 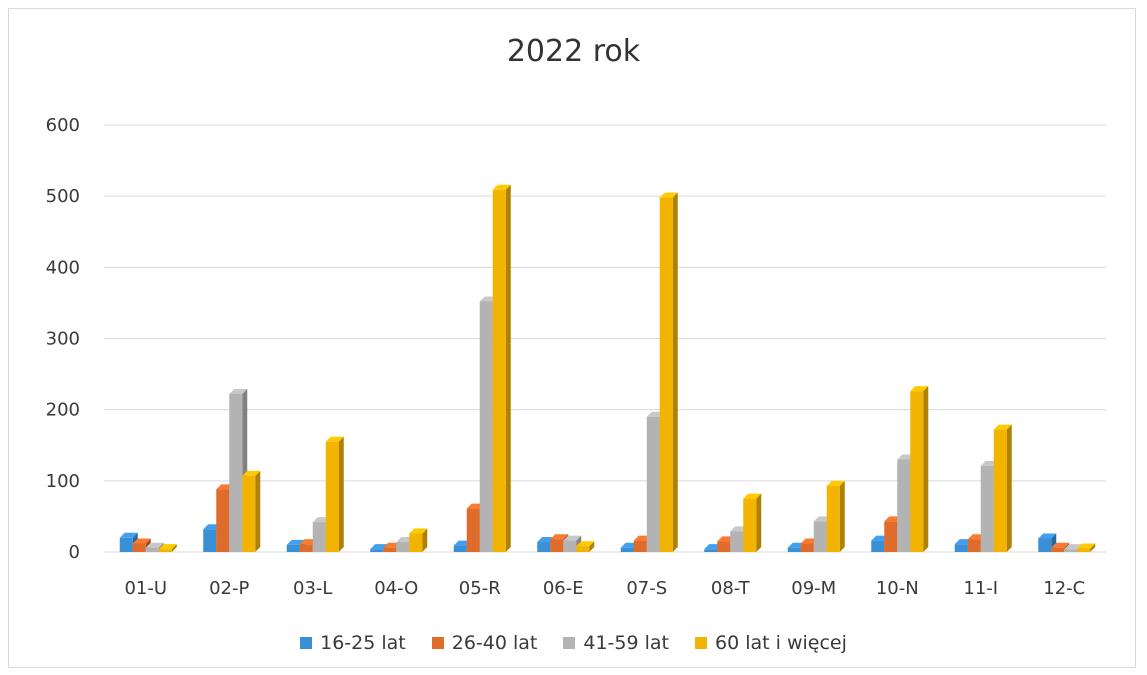 I want to click on x-tick-label: 03-L, so click(x=312, y=588).